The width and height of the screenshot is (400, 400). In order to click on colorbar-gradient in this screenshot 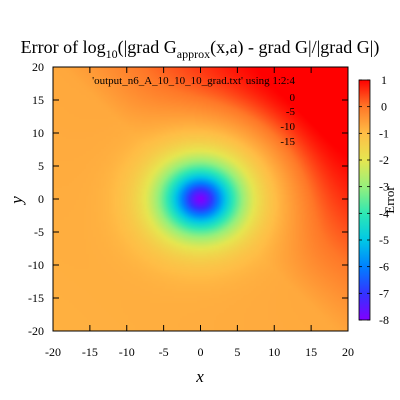, I will do `click(364, 200)`.